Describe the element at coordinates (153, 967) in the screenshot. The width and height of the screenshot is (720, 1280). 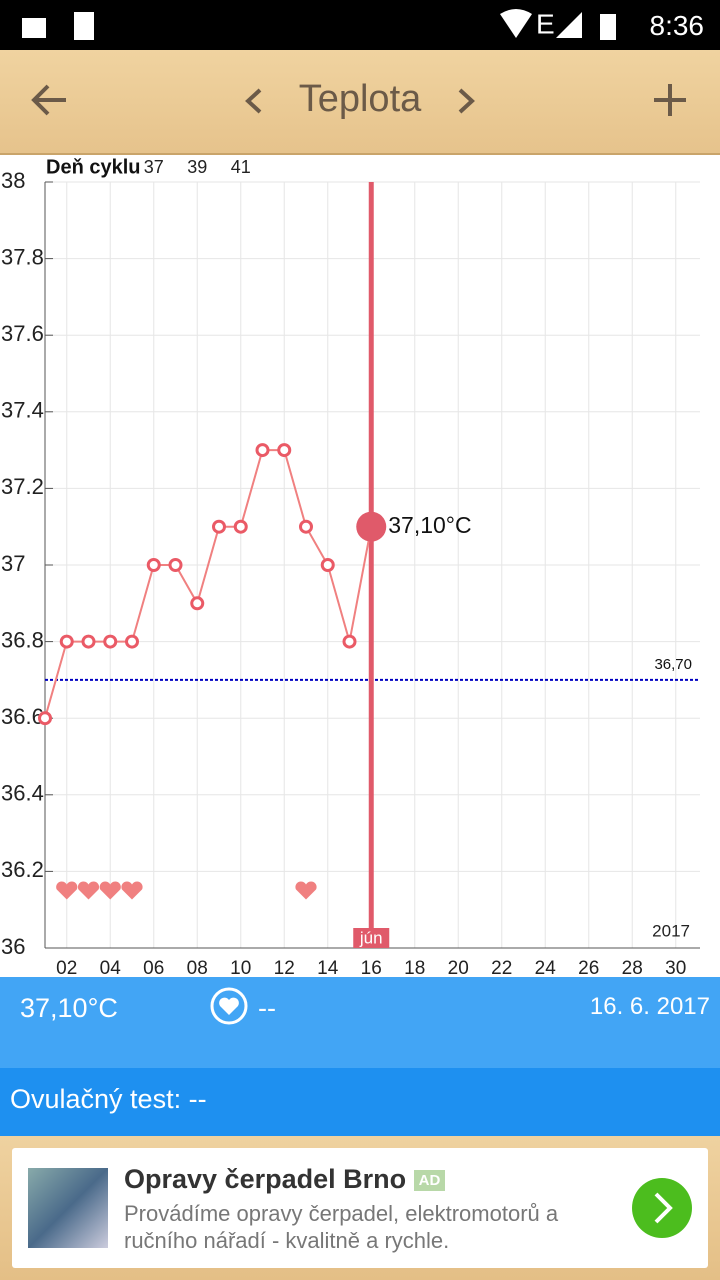
I see `x-tick-label: 06` at that location.